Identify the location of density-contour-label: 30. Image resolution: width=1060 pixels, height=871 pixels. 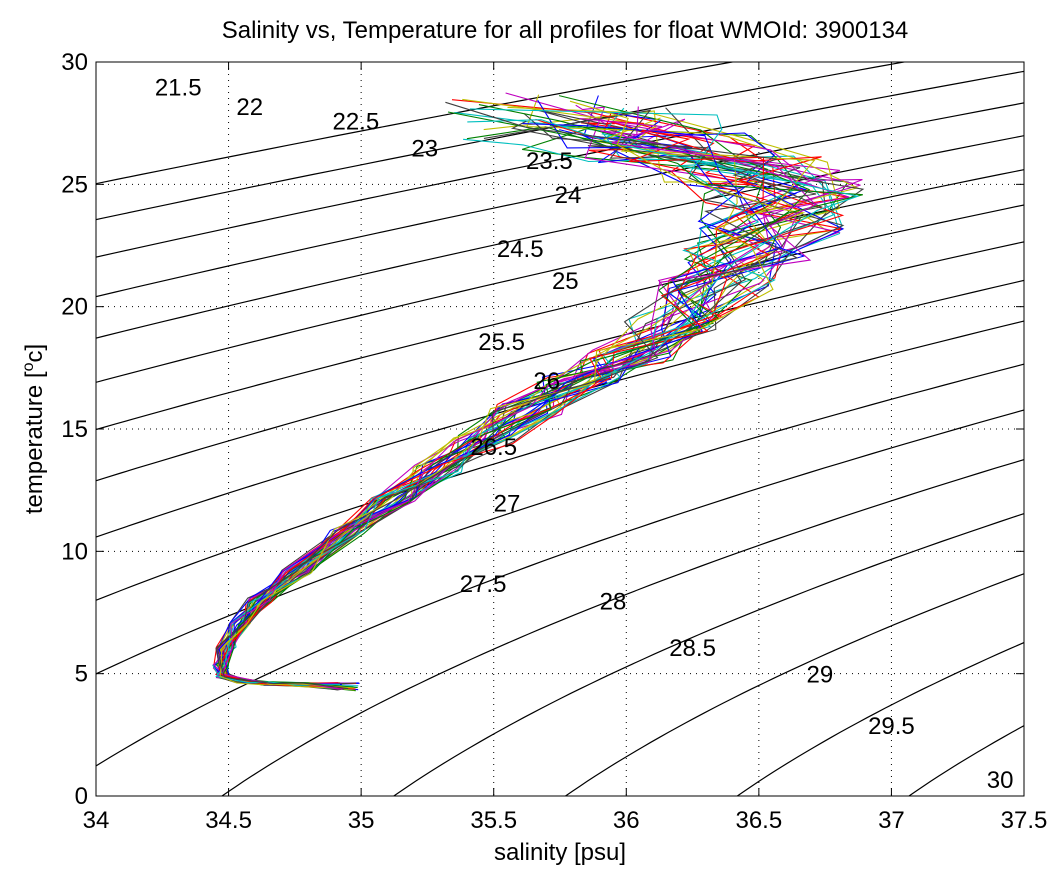
(1000, 780).